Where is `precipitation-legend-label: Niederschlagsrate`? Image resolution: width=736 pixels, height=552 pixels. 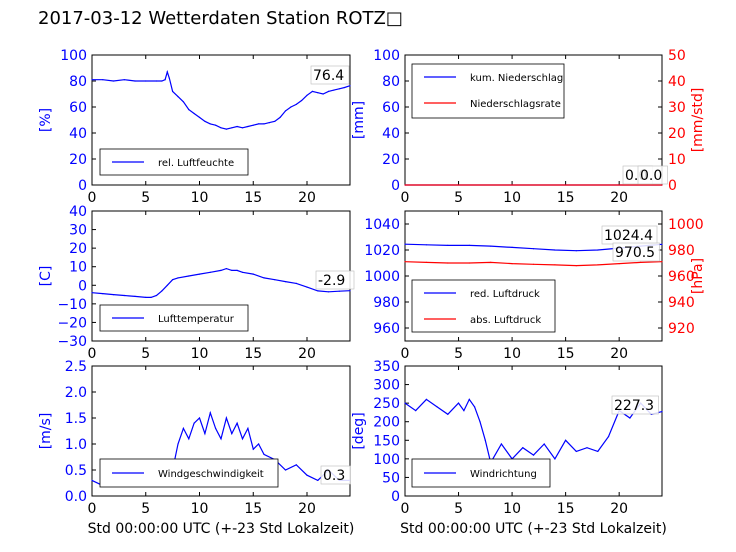
precipitation-legend-label: Niederschlagsrate is located at coordinates (515, 104).